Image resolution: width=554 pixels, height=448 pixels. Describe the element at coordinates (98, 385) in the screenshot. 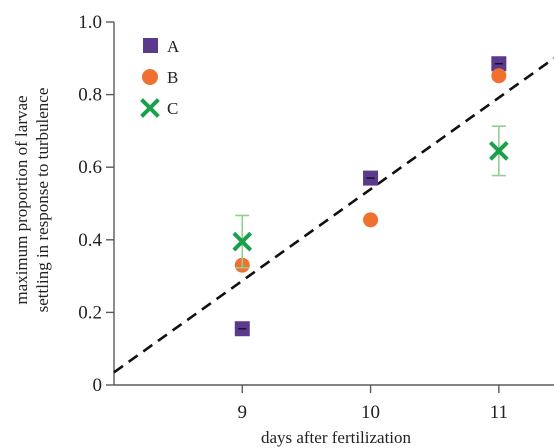

I see `y-tick-label: 0` at that location.